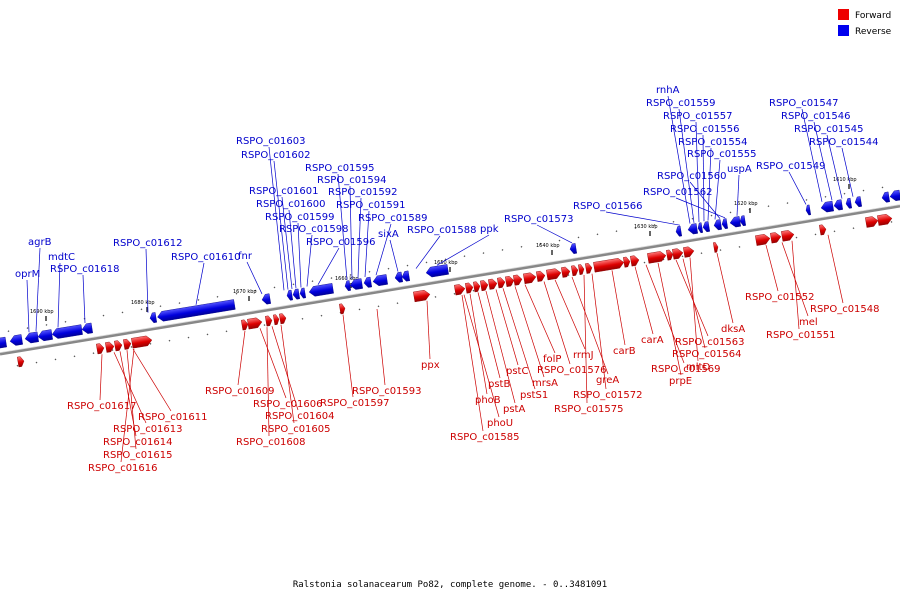 The image size is (900, 600). Describe the element at coordinates (739, 169) in the screenshot. I see `reverse-gene-label: uspA` at that location.